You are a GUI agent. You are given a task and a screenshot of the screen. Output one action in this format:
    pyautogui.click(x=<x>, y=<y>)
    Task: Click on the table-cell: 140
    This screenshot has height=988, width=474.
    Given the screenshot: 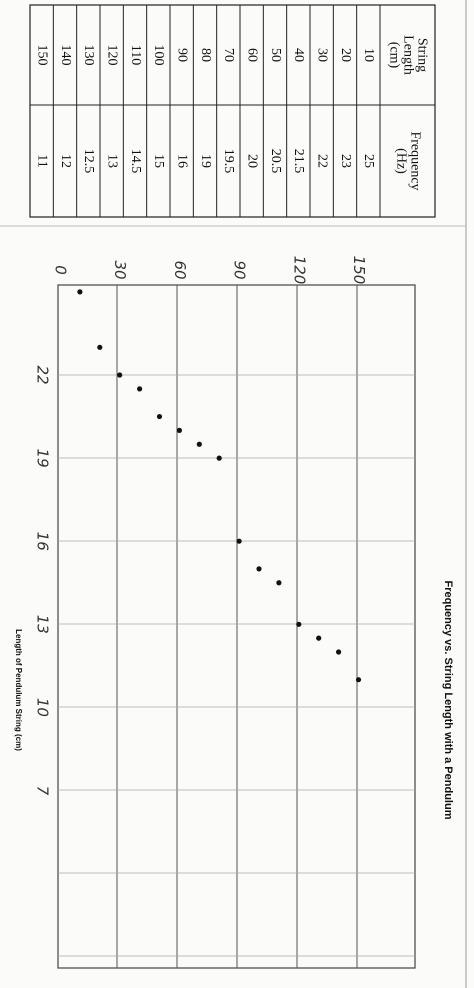 What is the action you would take?
    pyautogui.click(x=65, y=55)
    